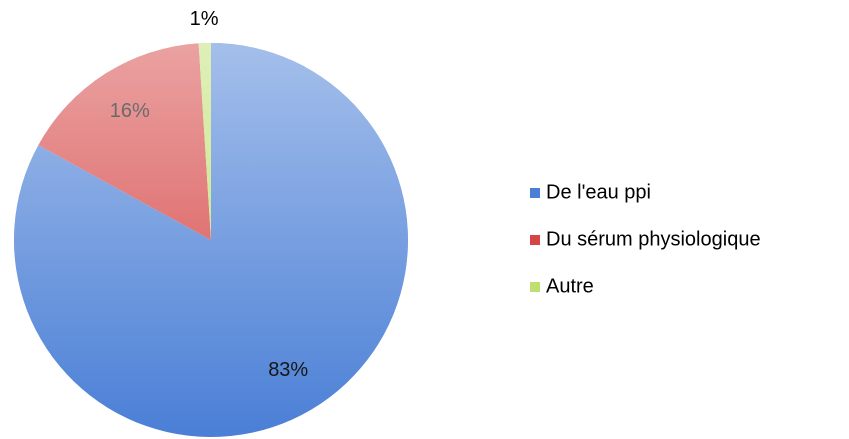 The height and width of the screenshot is (439, 849). What do you see at coordinates (288, 370) in the screenshot?
I see `data-label: 83%` at bounding box center [288, 370].